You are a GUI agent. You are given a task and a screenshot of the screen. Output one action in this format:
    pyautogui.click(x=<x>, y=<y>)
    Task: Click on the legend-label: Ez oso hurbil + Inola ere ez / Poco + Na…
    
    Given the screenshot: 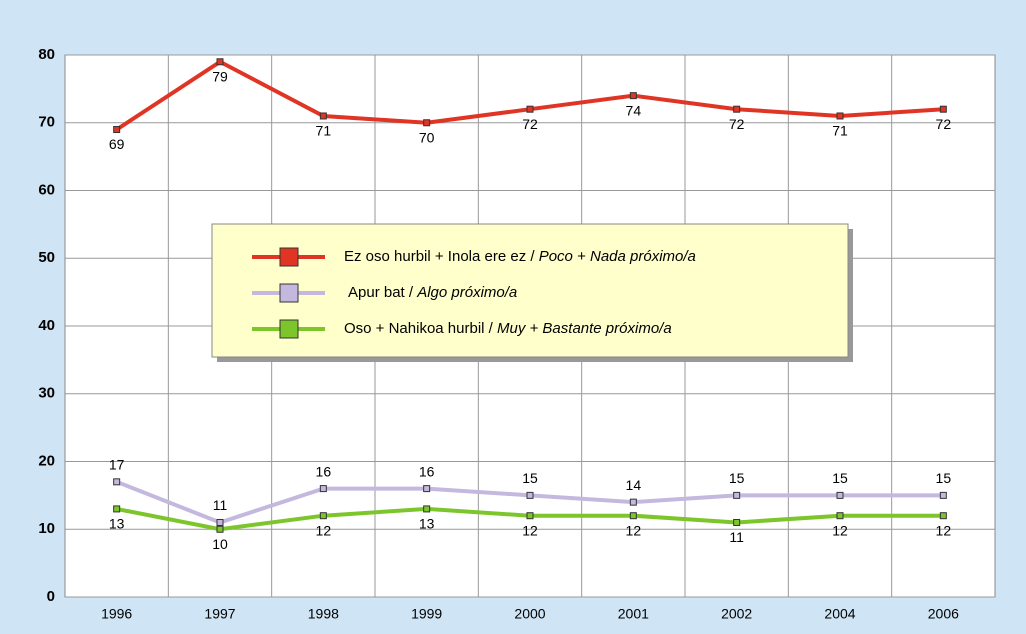 What is the action you would take?
    pyautogui.click(x=520, y=256)
    